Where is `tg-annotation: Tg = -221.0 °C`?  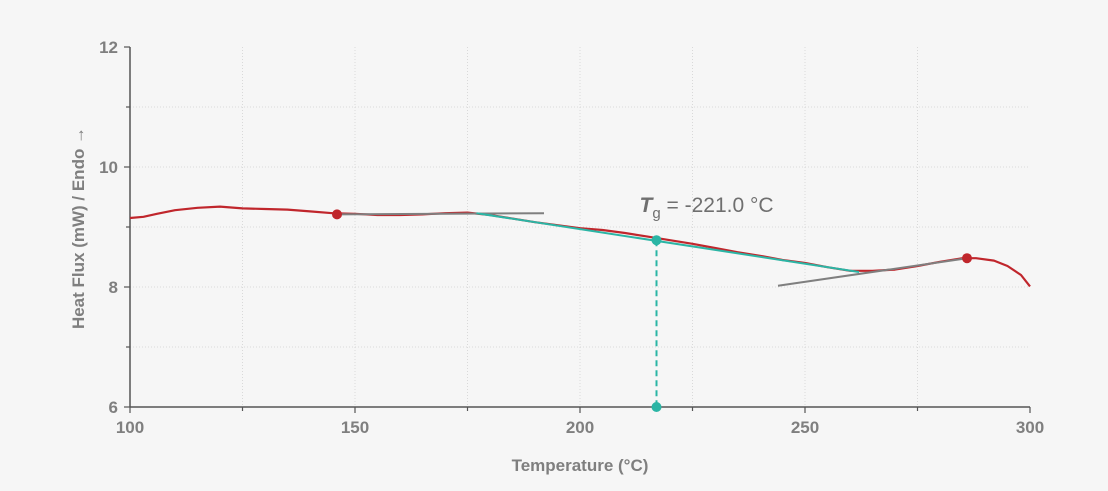 tg-annotation: Tg = -221.0 °C is located at coordinates (707, 208).